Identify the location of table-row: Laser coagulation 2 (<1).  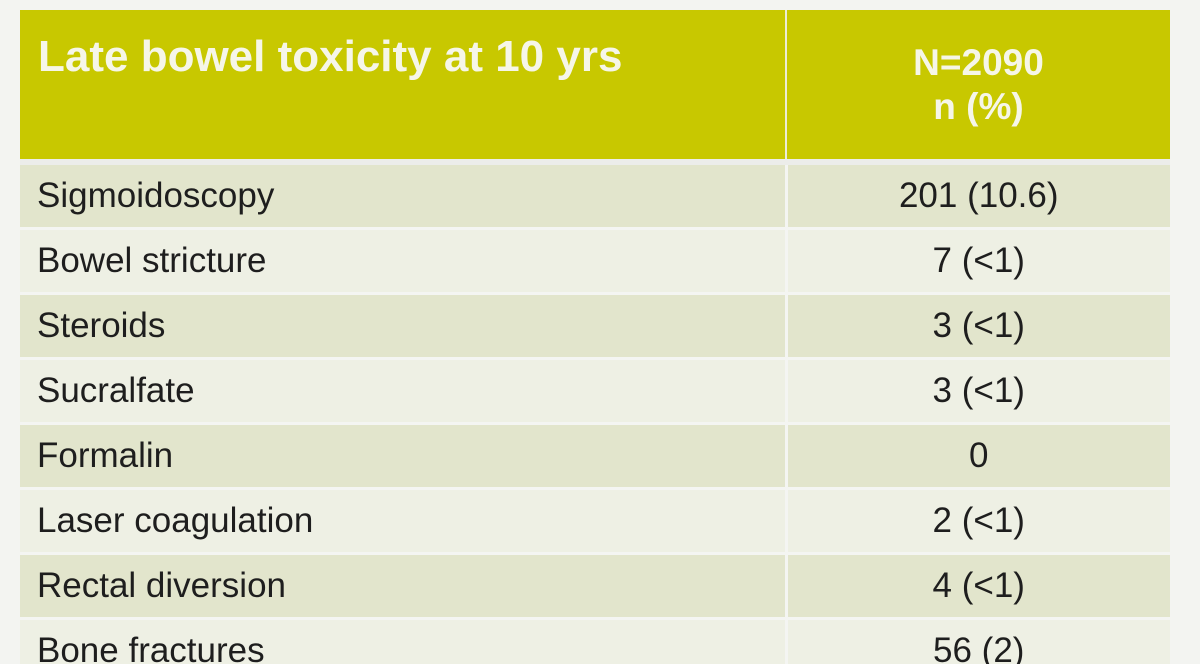
(595, 521).